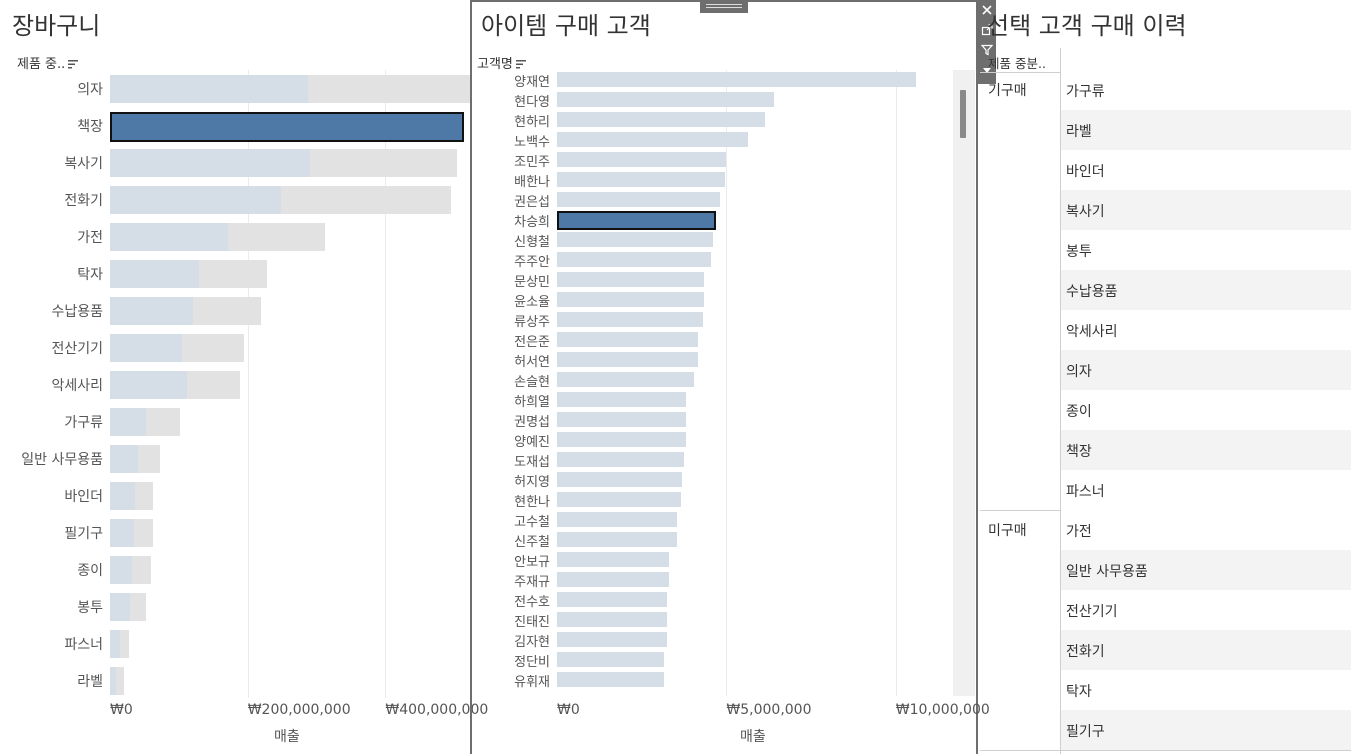 This screenshot has height=754, width=1351. Describe the element at coordinates (83, 496) in the screenshot. I see `category-label: 바인더` at that location.